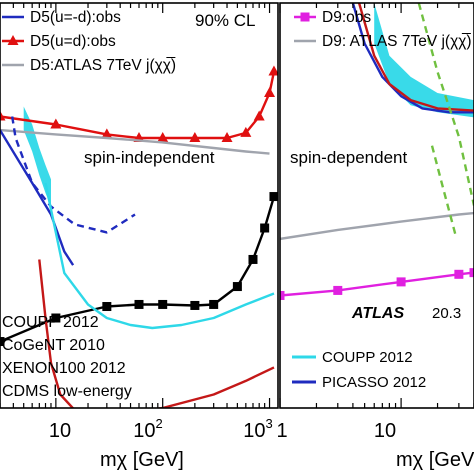 The image size is (474, 474). I want to click on x-tick-label: 1, so click(281, 431).